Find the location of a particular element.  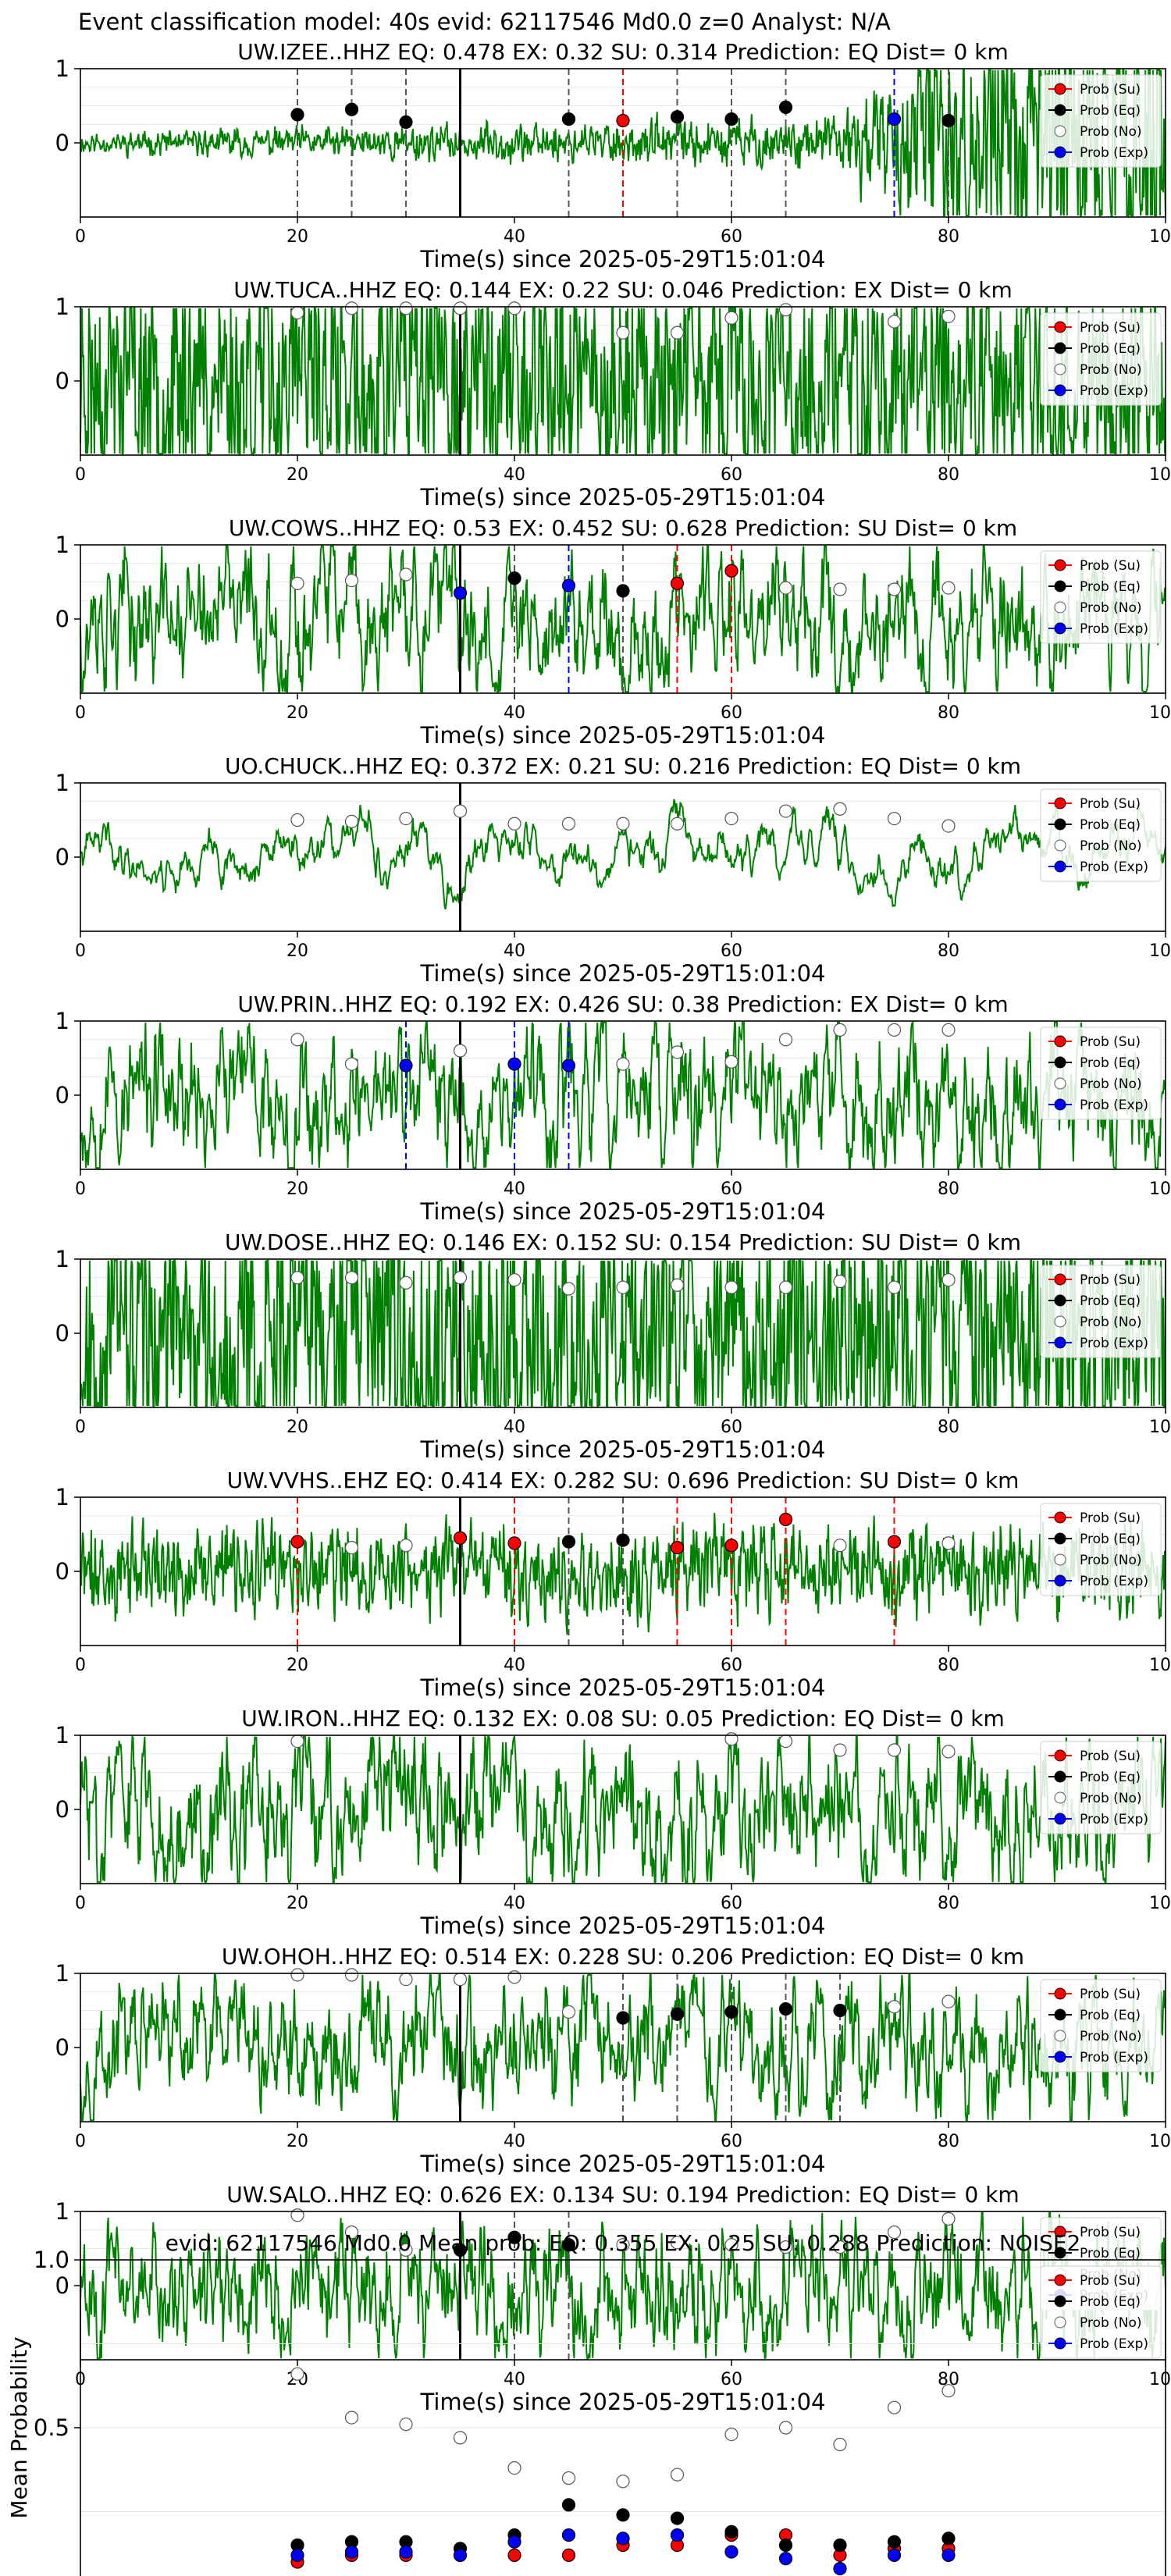

x-tick-label: 40 is located at coordinates (514, 1189).